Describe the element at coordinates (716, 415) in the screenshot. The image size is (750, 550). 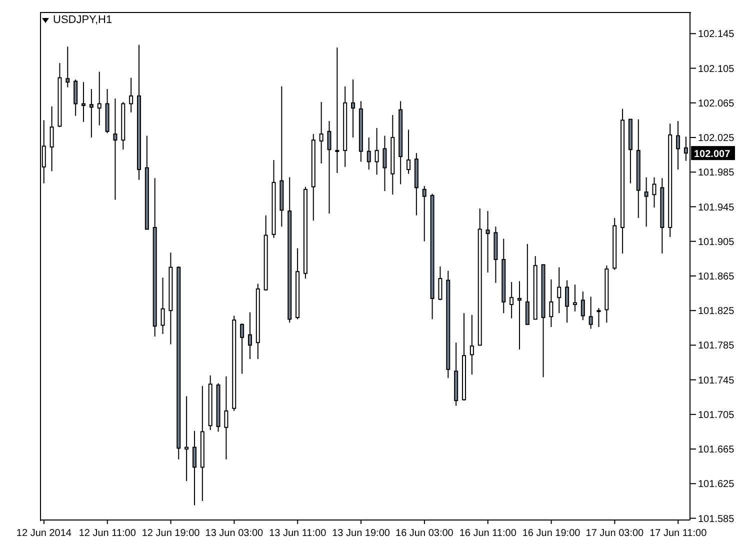
I see `y-tick-label: 101.705` at that location.